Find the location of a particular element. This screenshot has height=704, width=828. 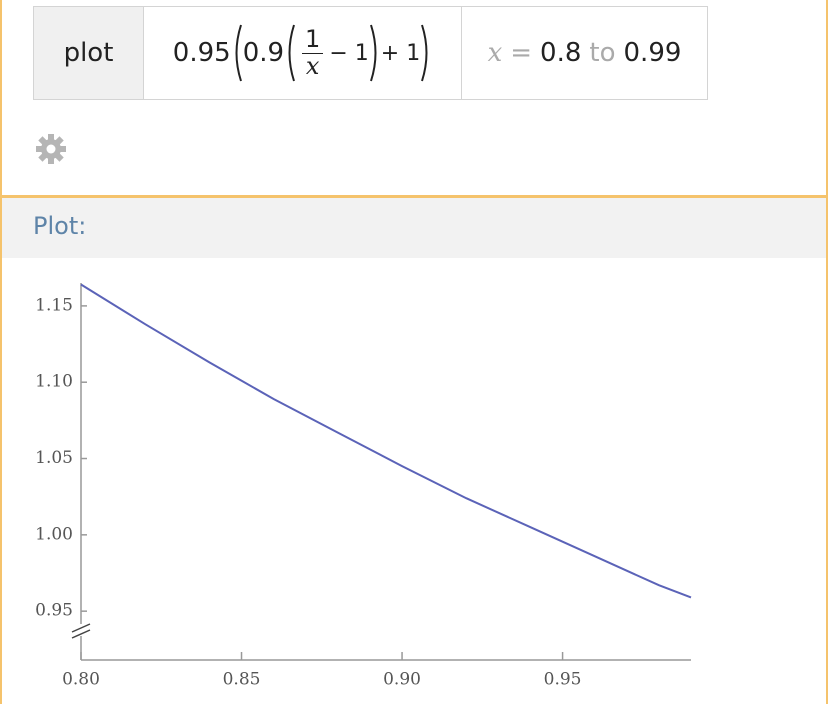

y-tick-label: 1.00 is located at coordinates (54, 534).